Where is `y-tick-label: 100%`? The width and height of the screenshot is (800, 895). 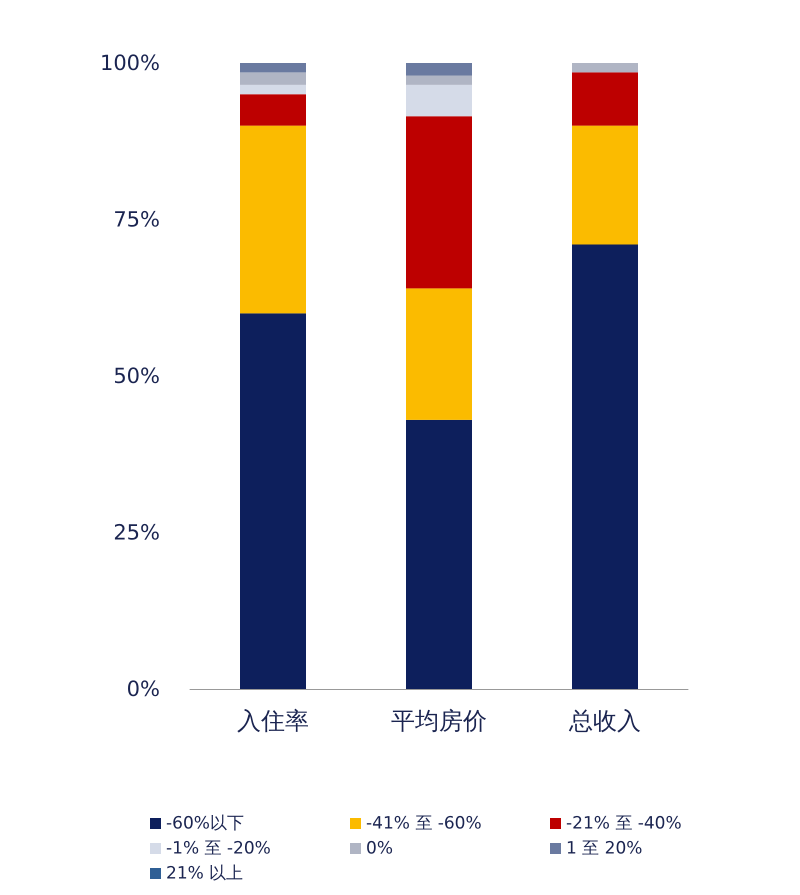
y-tick-label: 100% is located at coordinates (130, 63).